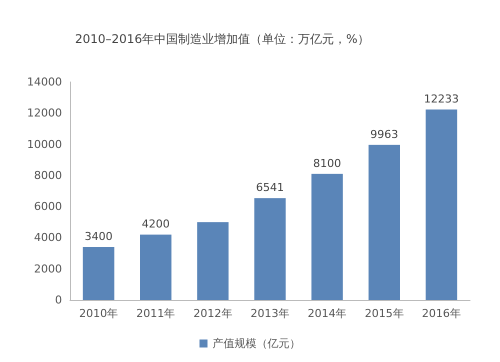 The height and width of the screenshot is (362, 500). Describe the element at coordinates (48, 237) in the screenshot. I see `y-tick-label: 4000` at that location.